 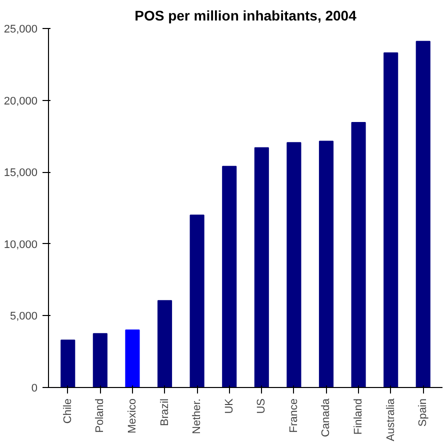 I want to click on y-tick-label: 15,000, so click(x=21, y=173).